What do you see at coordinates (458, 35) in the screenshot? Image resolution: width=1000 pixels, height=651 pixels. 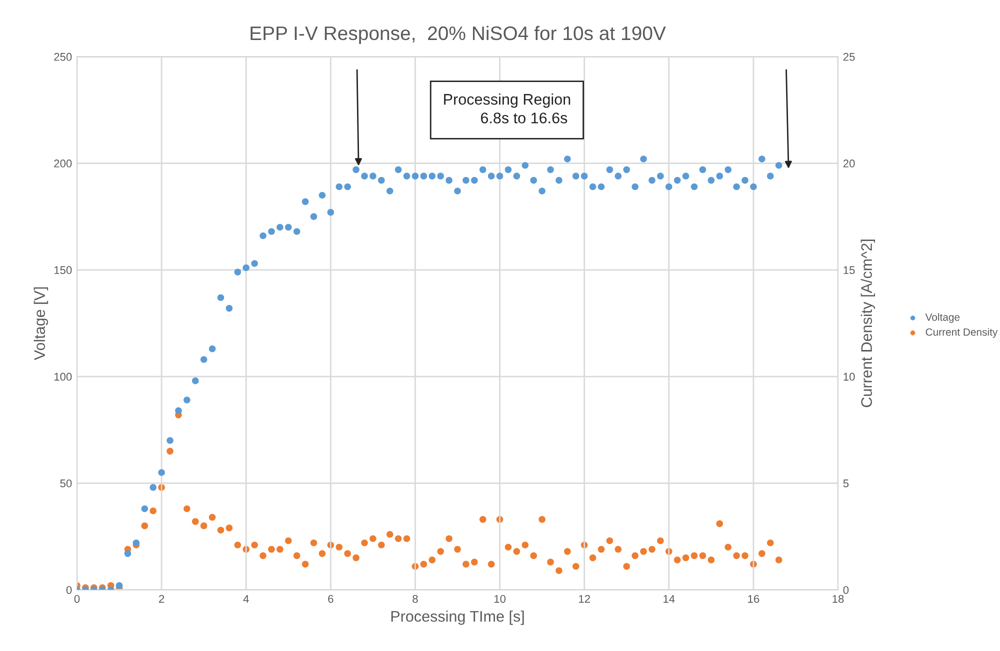 I see `chart-title: EPP I-V Response, 20% NiSO4 for 10s at 190V` at bounding box center [458, 35].